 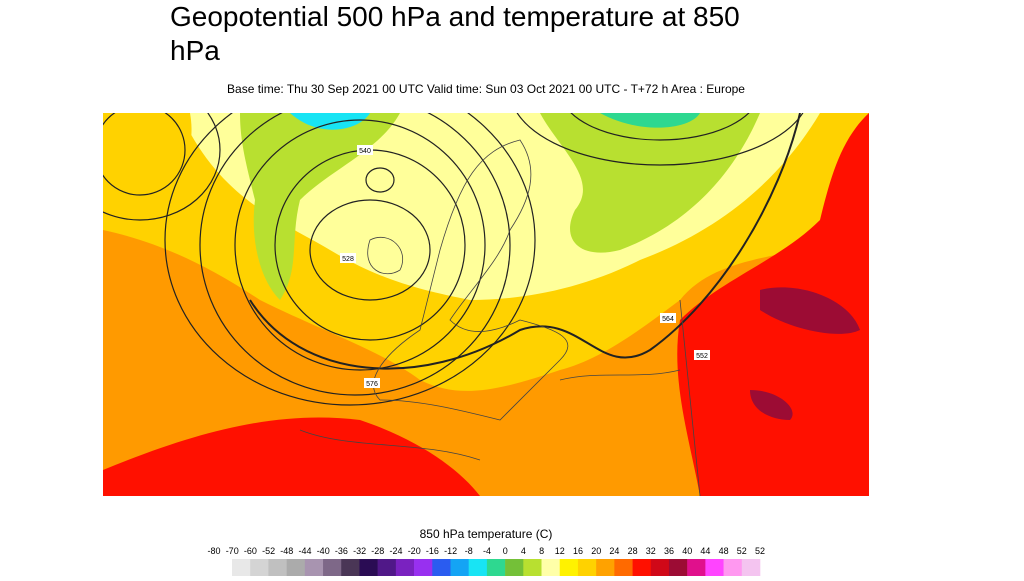 I want to click on contour-label: 564, so click(x=668, y=319).